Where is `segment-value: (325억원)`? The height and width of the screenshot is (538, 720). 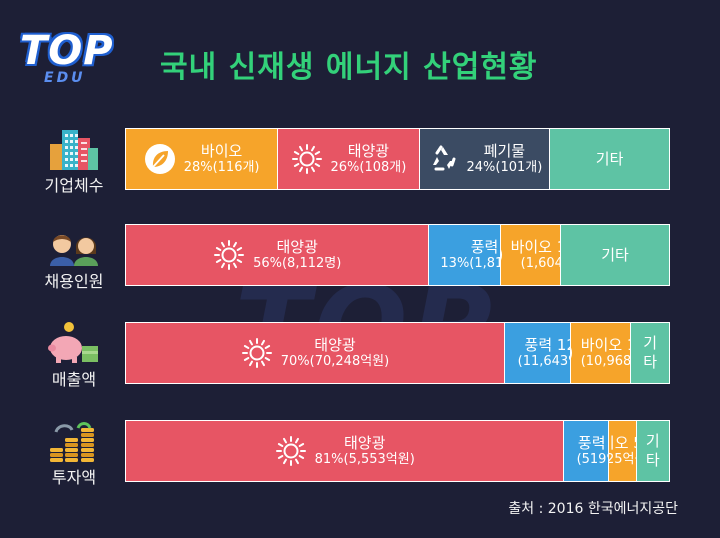 segment-value: (325억원) is located at coordinates (622, 460).